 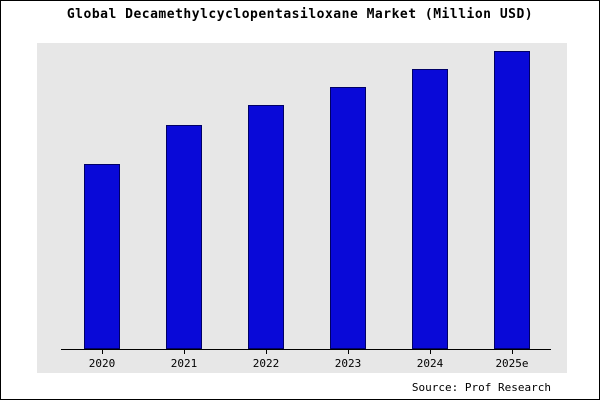 I want to click on bar-2020, so click(x=102, y=256).